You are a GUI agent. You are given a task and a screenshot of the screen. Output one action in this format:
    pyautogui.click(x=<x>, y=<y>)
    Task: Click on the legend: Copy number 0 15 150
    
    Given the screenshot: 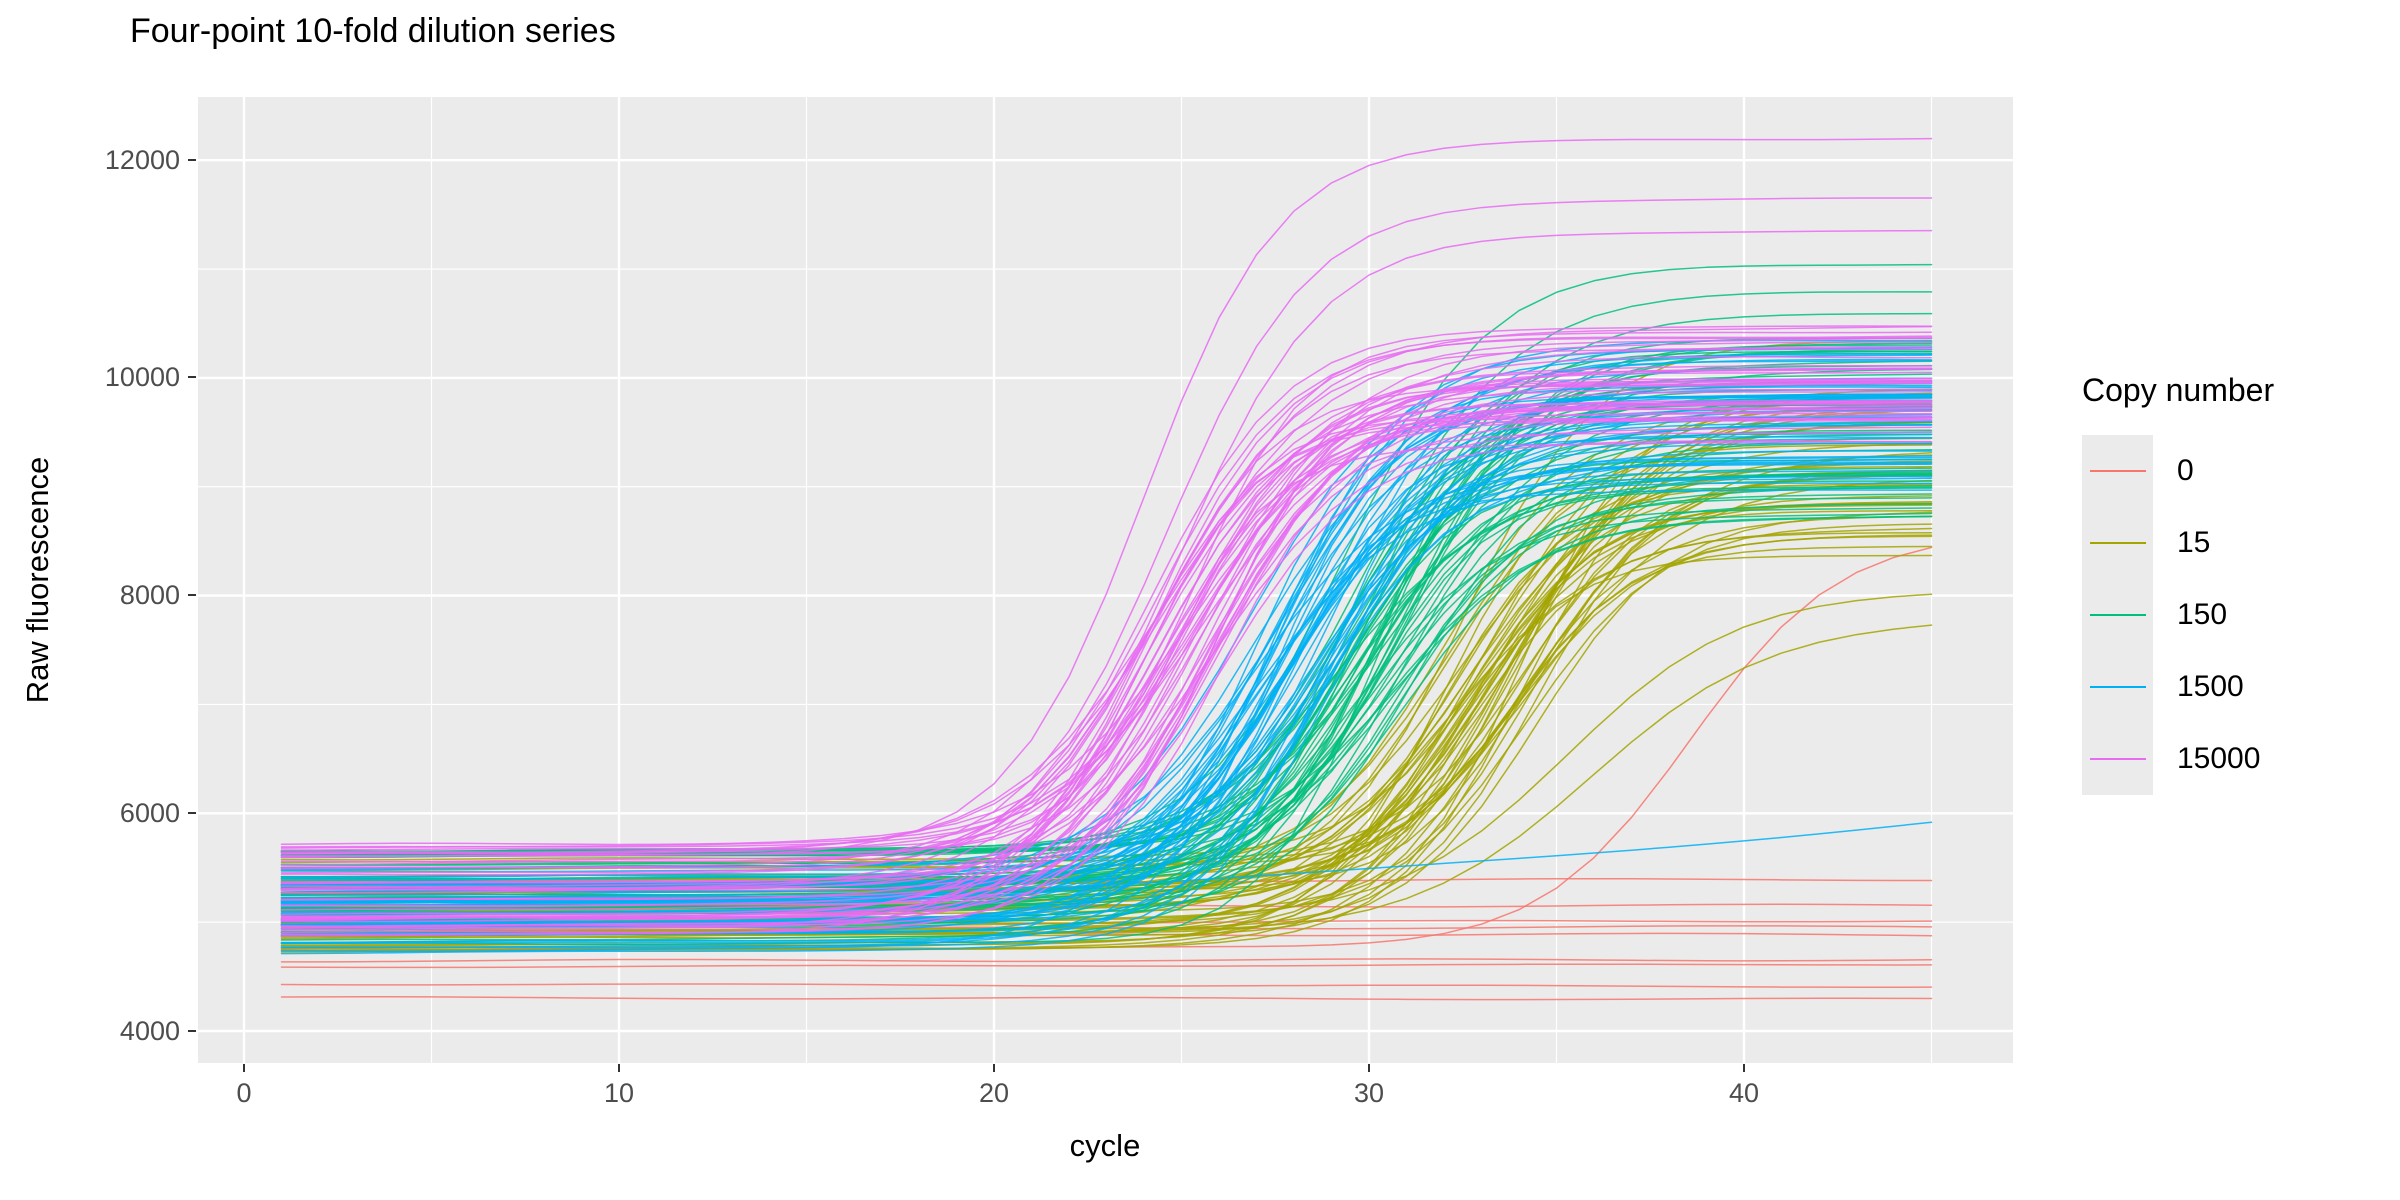 What is the action you would take?
    pyautogui.click(x=2178, y=583)
    